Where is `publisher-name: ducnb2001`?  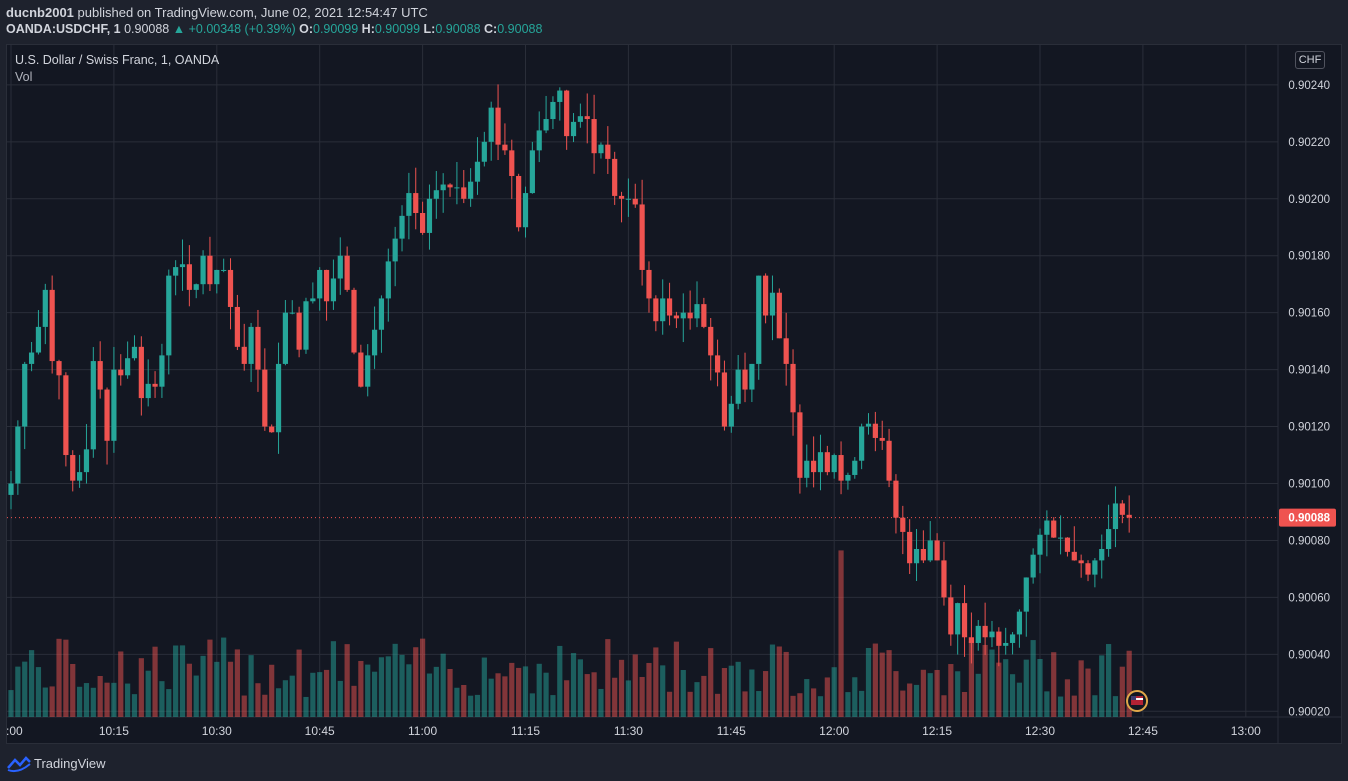 publisher-name: ducnb2001 is located at coordinates (40, 12).